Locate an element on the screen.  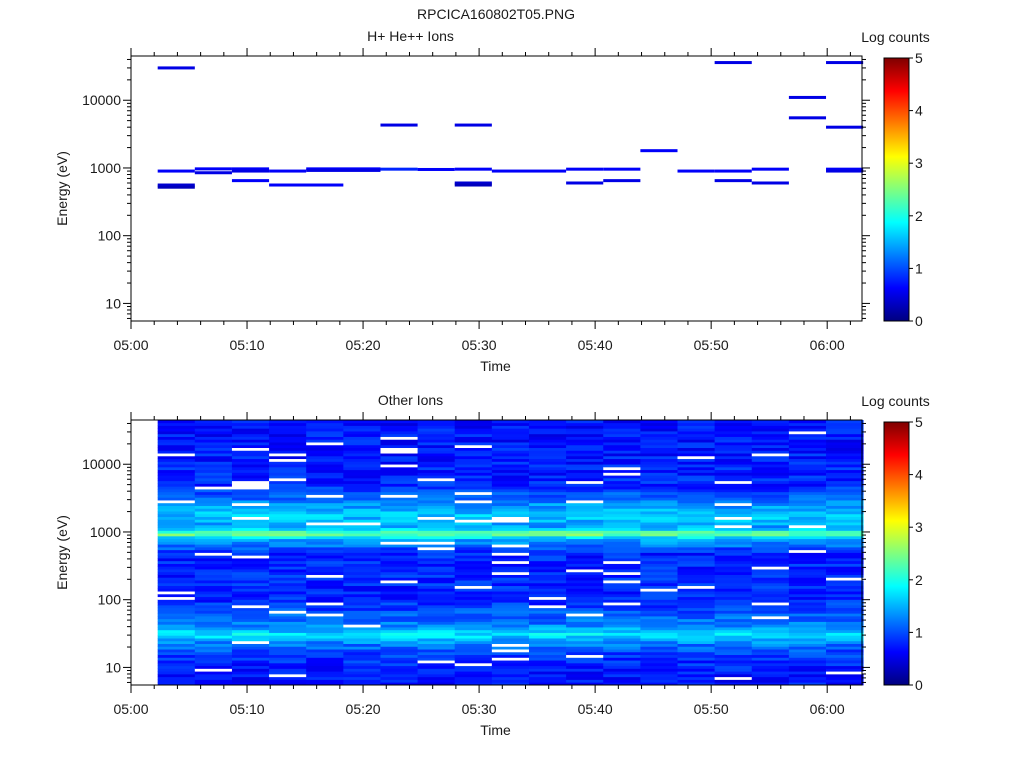
panel-title: H+ He++ Ions is located at coordinates (410, 36).